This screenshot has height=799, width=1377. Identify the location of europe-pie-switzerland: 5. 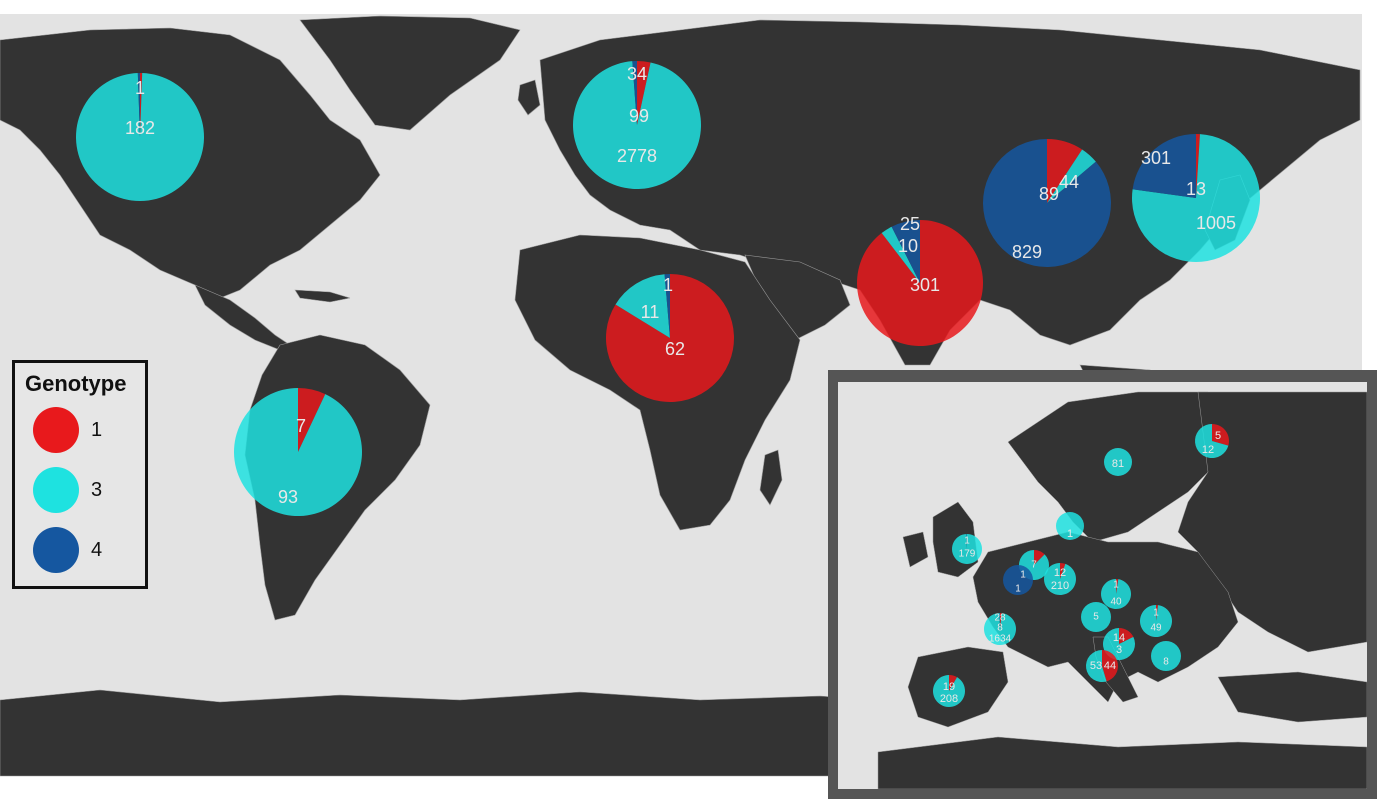
(1096, 617).